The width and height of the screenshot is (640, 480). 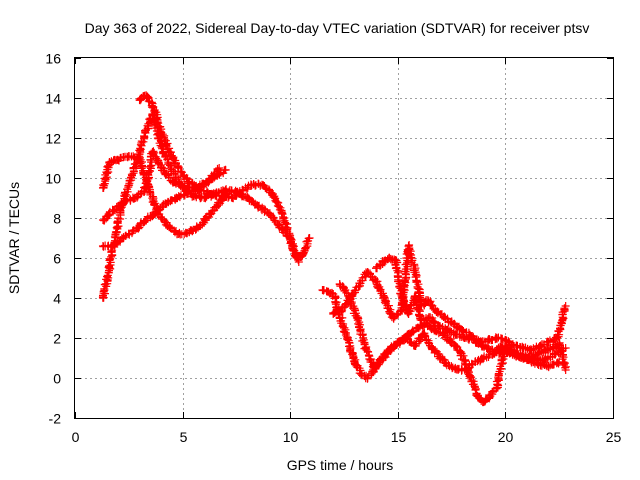 What do you see at coordinates (506, 437) in the screenshot?
I see `x-tick-label: 20` at bounding box center [506, 437].